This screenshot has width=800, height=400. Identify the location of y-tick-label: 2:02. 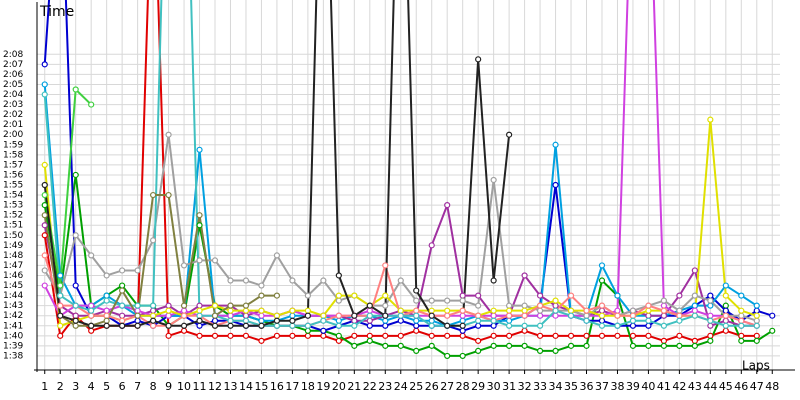
(13, 115).